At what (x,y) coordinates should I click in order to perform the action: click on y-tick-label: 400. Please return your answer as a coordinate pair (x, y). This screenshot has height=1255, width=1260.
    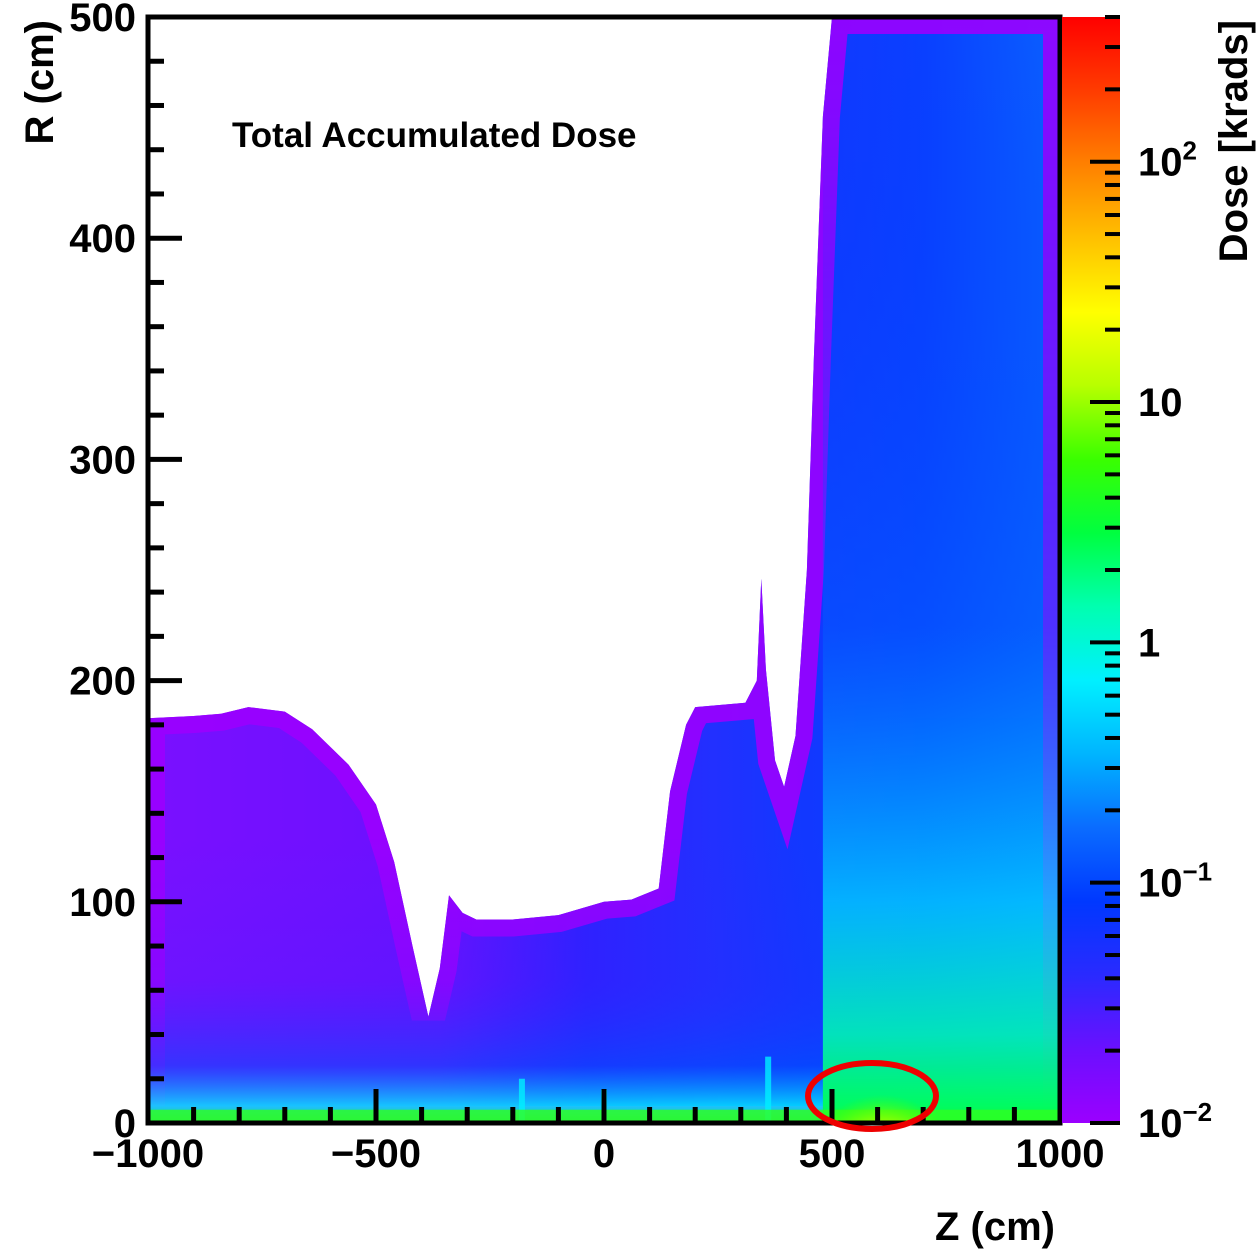
    Looking at the image, I should click on (102, 239).